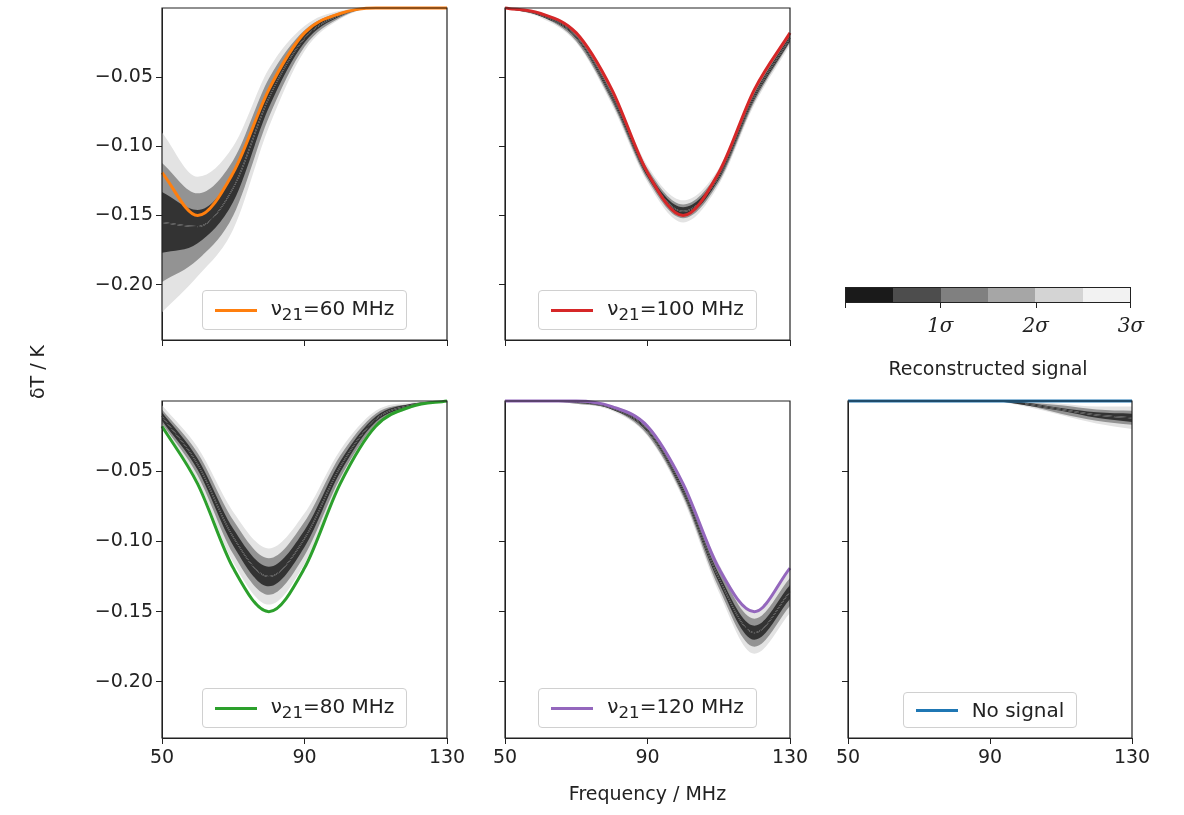 The image size is (1184, 815). Describe the element at coordinates (647, 793) in the screenshot. I see `x-axis-title: Frequency / MHz` at that location.